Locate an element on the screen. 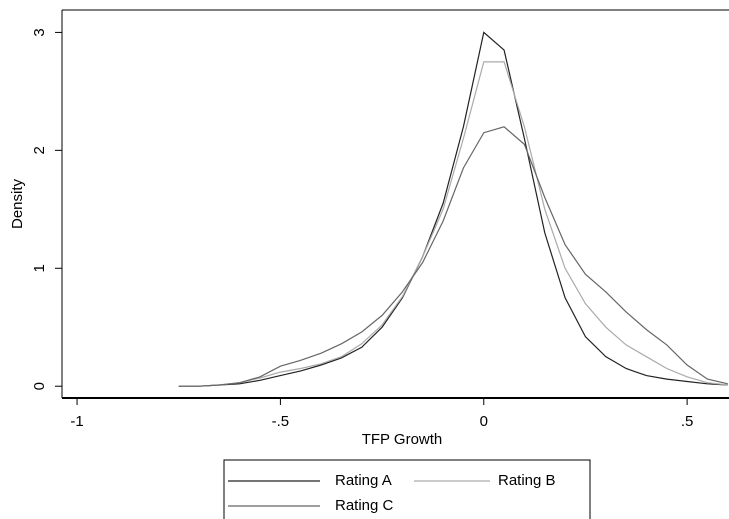  y-tick-label: 0 is located at coordinates (39, 386).